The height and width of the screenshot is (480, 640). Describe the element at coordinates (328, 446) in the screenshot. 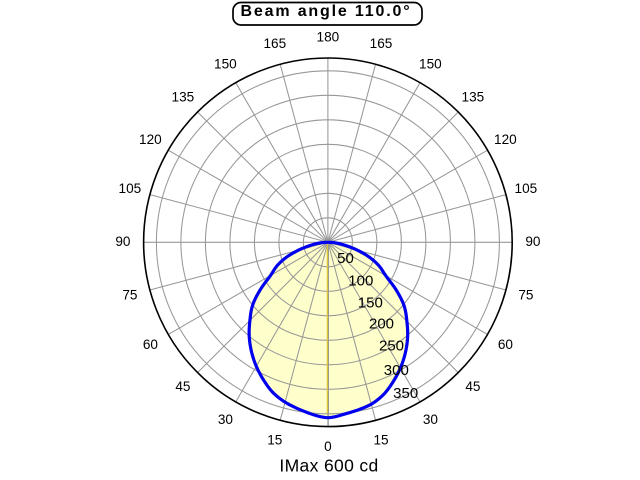

I see `svg-text: 0` at that location.